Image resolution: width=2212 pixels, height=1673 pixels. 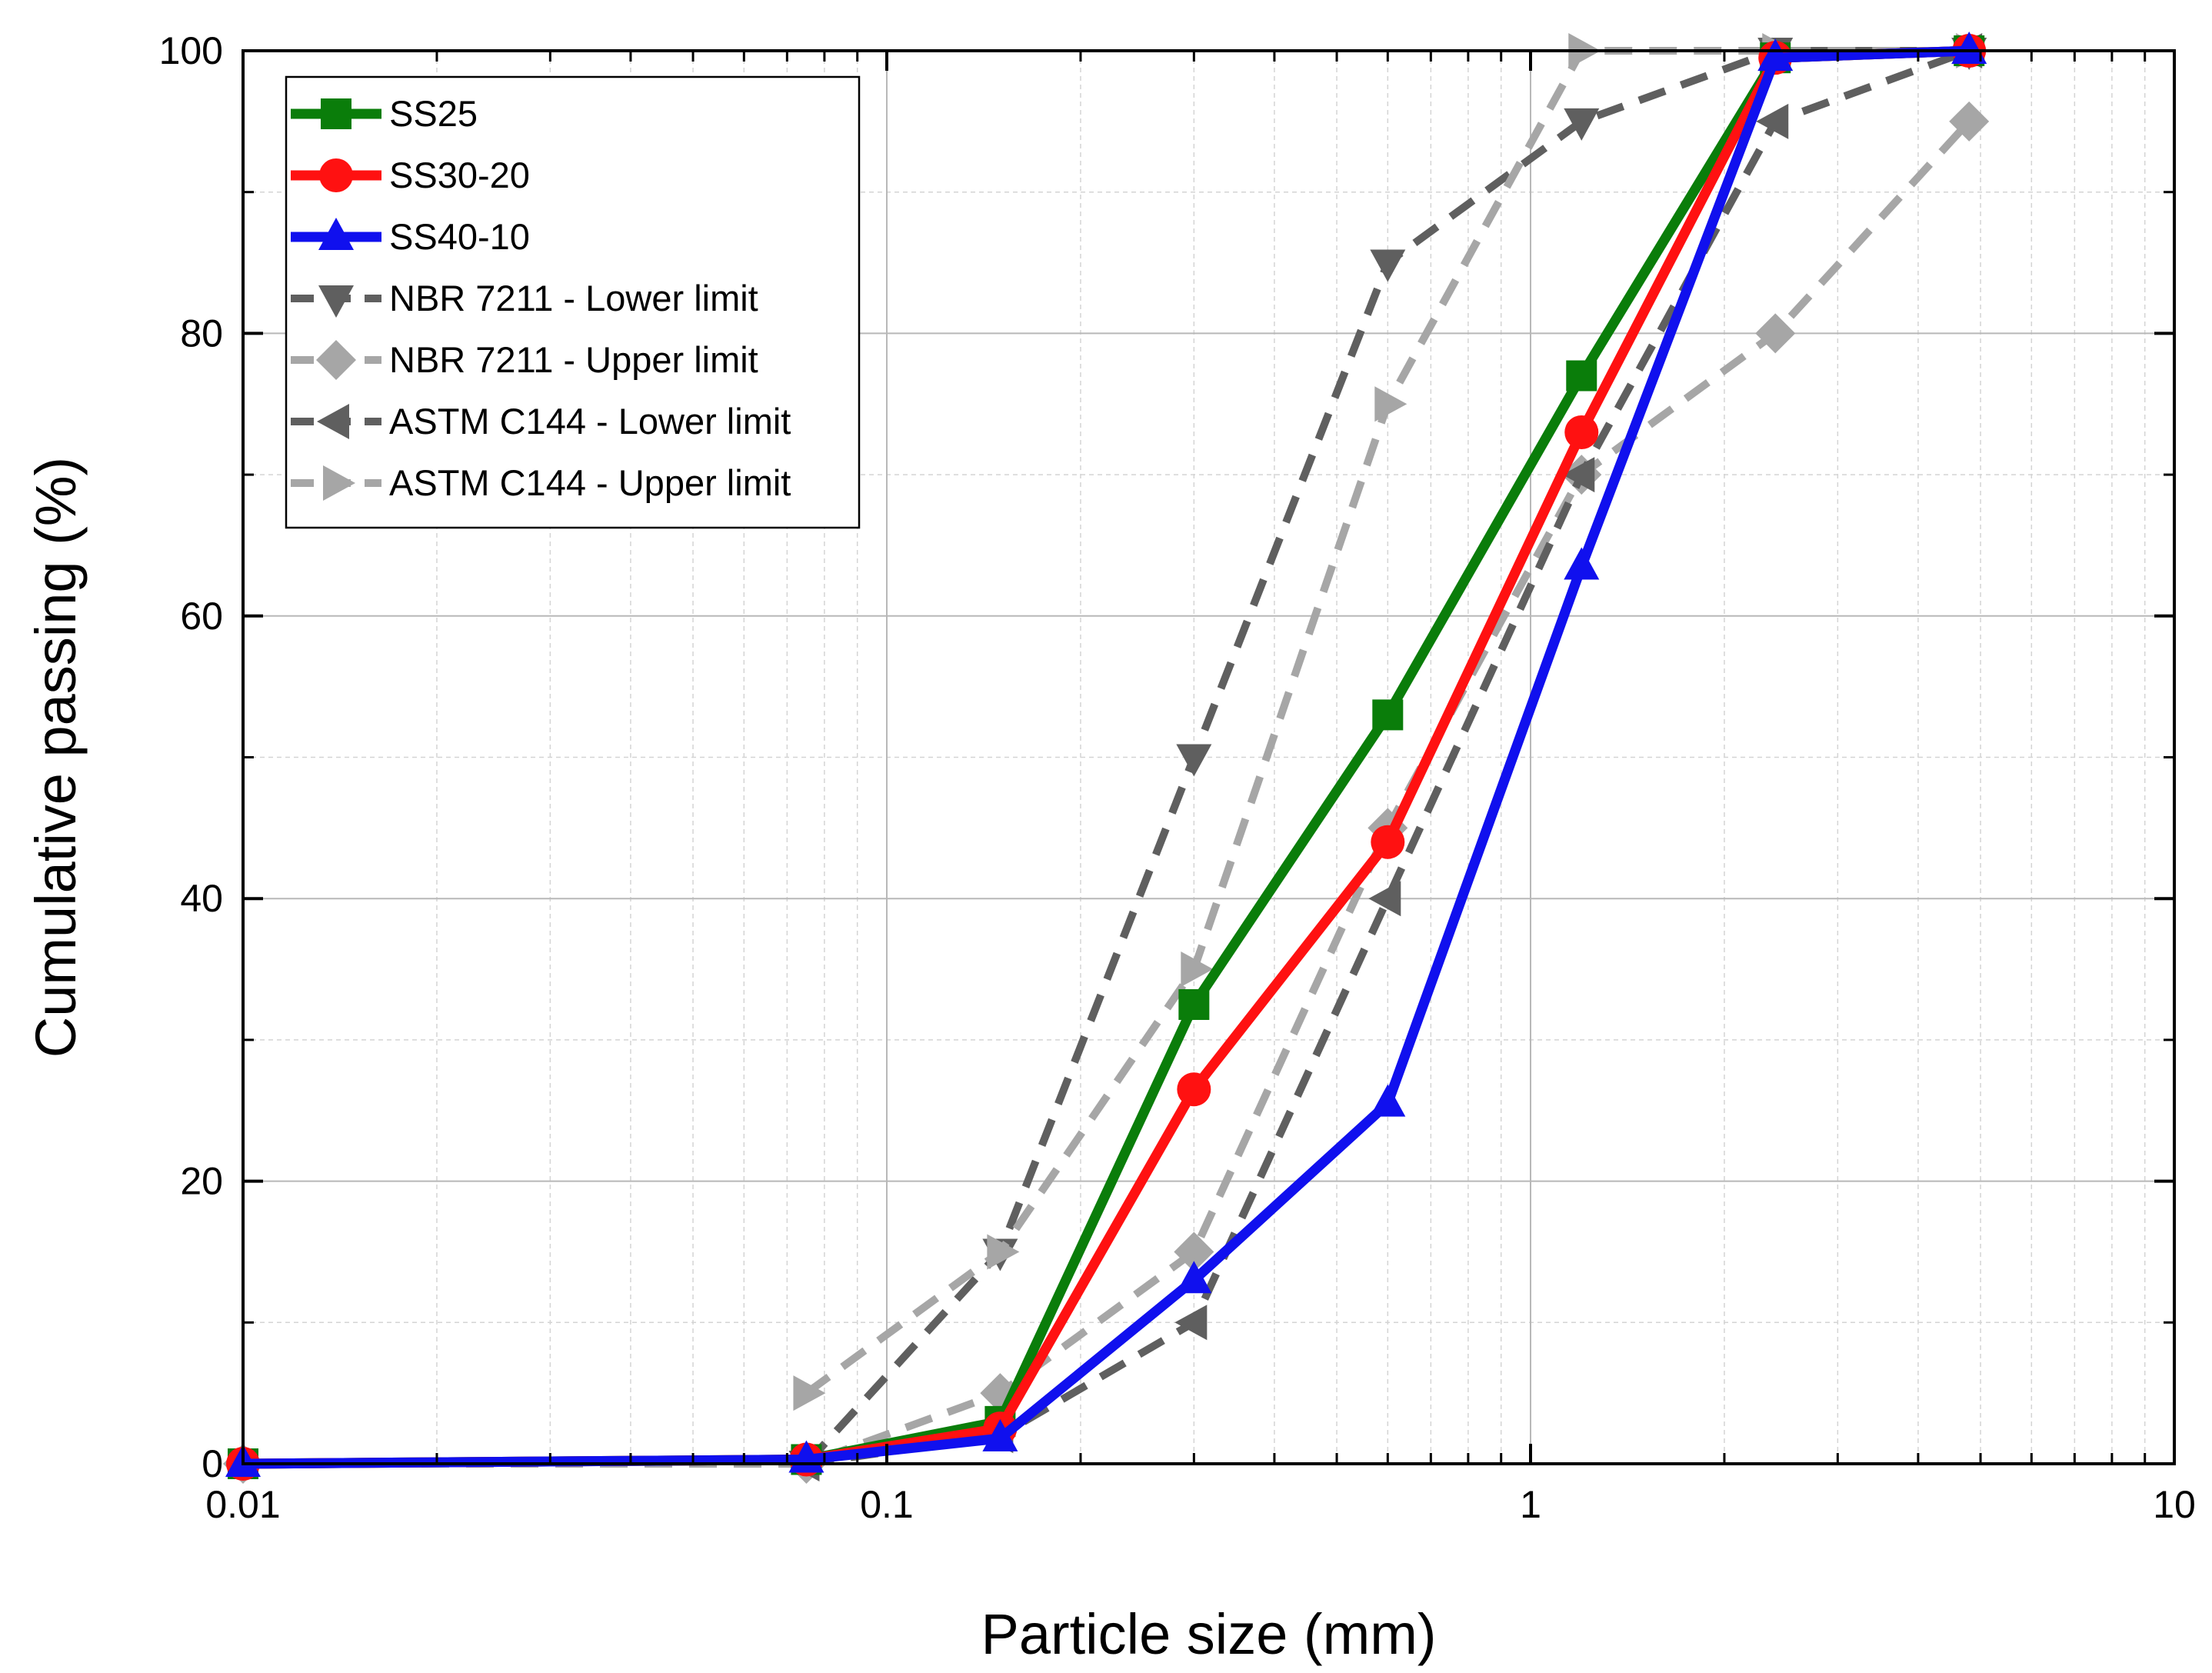 I want to click on y-axis-title: Cumulative passing (%), so click(x=56, y=757).